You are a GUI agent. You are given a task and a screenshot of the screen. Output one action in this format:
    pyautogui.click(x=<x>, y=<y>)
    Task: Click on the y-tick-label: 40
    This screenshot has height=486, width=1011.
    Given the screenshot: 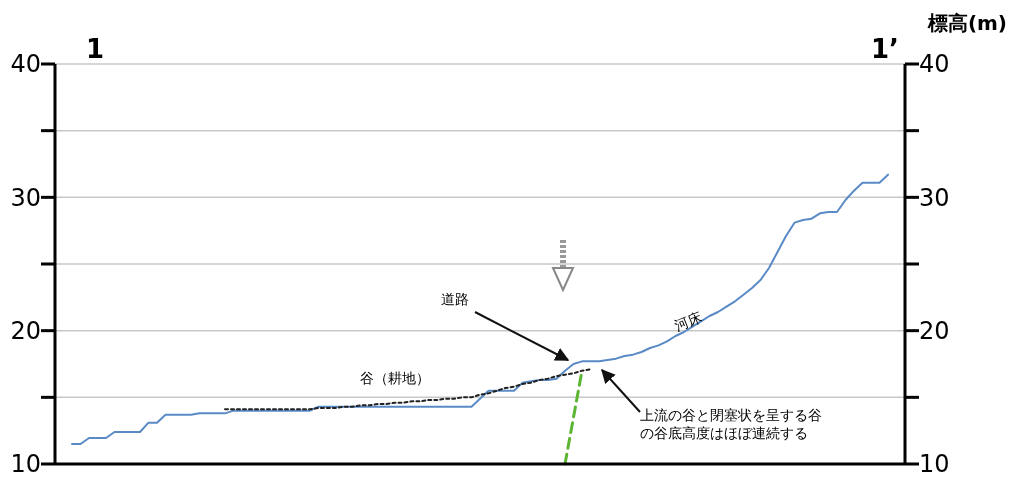 What is the action you would take?
    pyautogui.click(x=25, y=64)
    